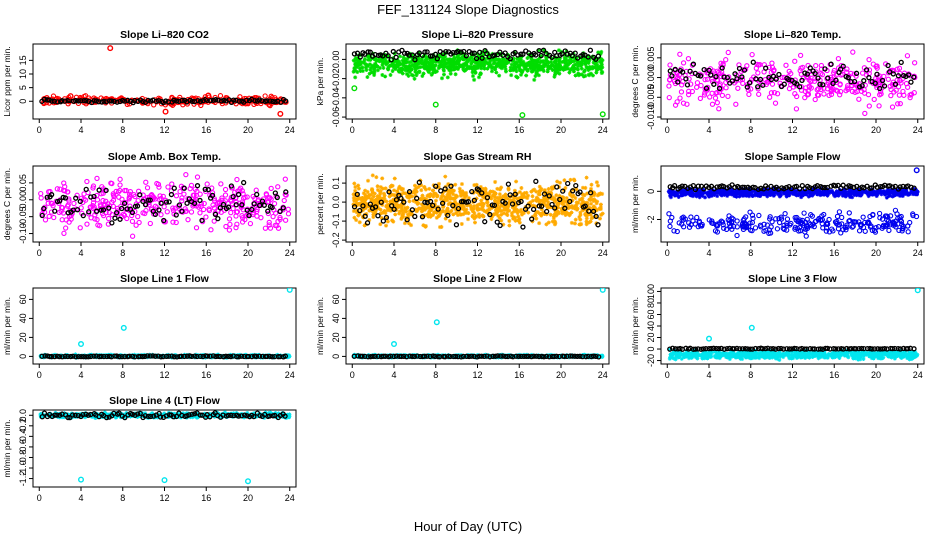 The width and height of the screenshot is (936, 540). I want to click on outlier-point, so click(165, 111).